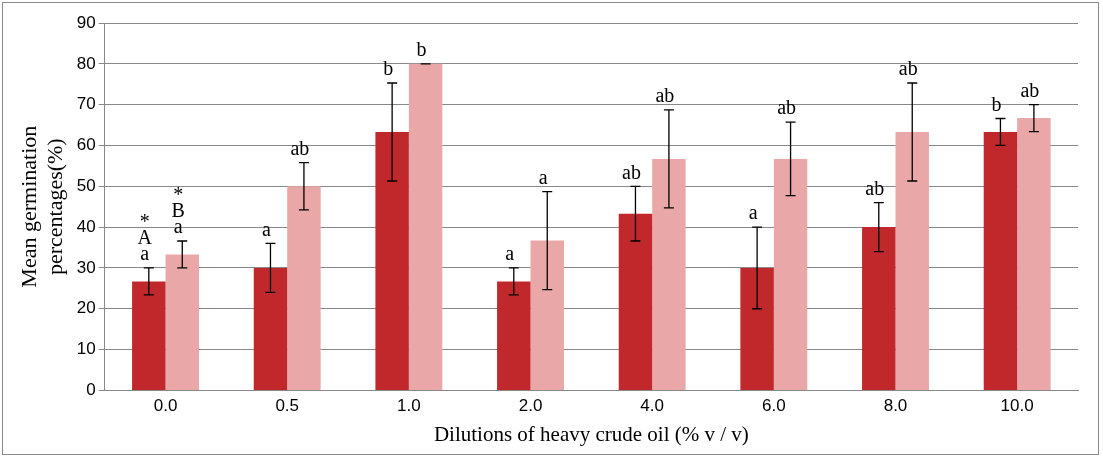 This screenshot has height=459, width=1103. What do you see at coordinates (91, 390) in the screenshot?
I see `y-tick-label: 0` at bounding box center [91, 390].